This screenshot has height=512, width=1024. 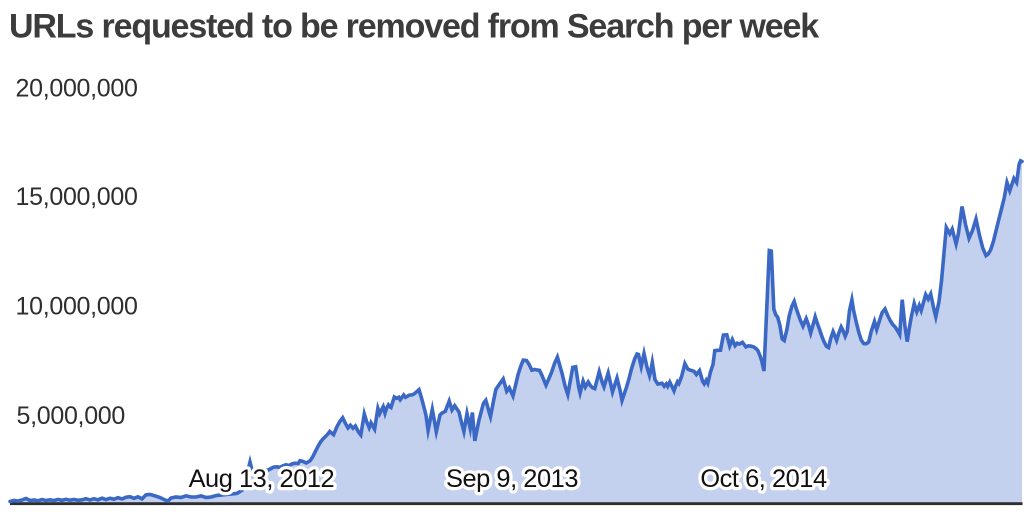 I want to click on svg-text: Sep 9, 2013, so click(x=512, y=479).